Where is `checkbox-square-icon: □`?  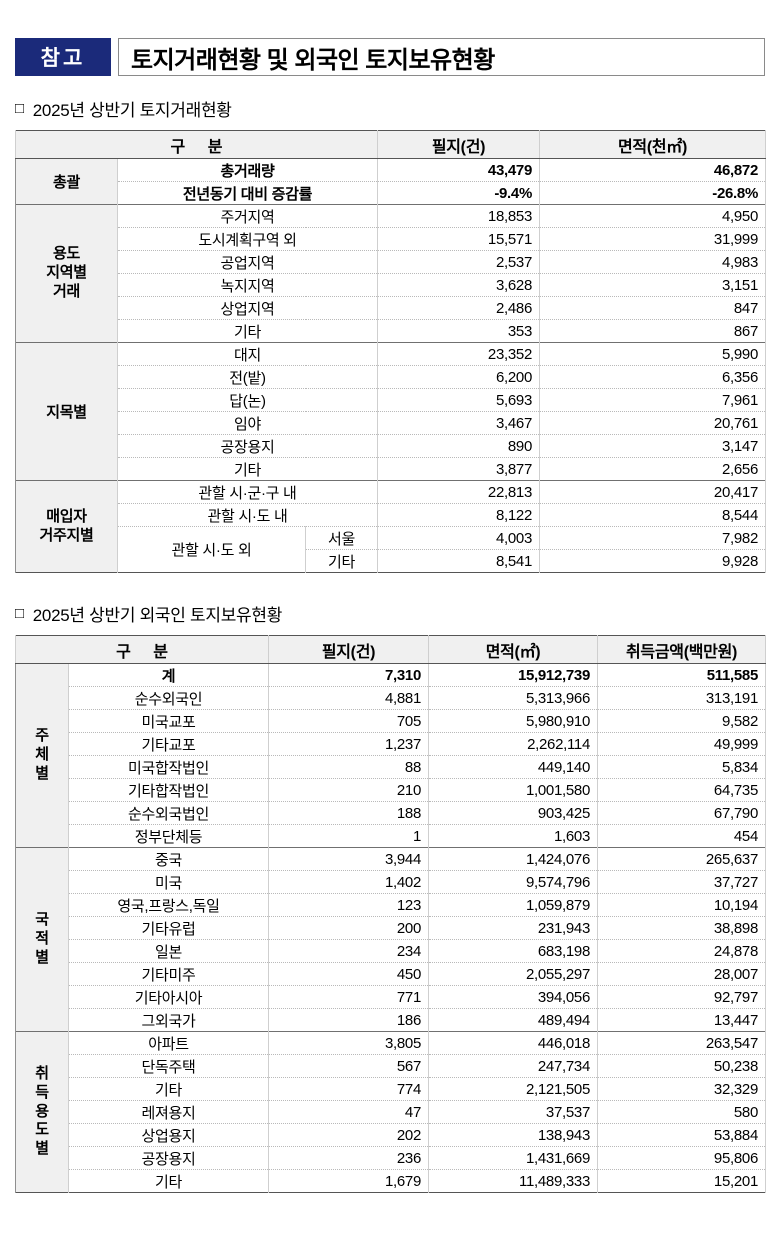 checkbox-square-icon: □ is located at coordinates (19, 613).